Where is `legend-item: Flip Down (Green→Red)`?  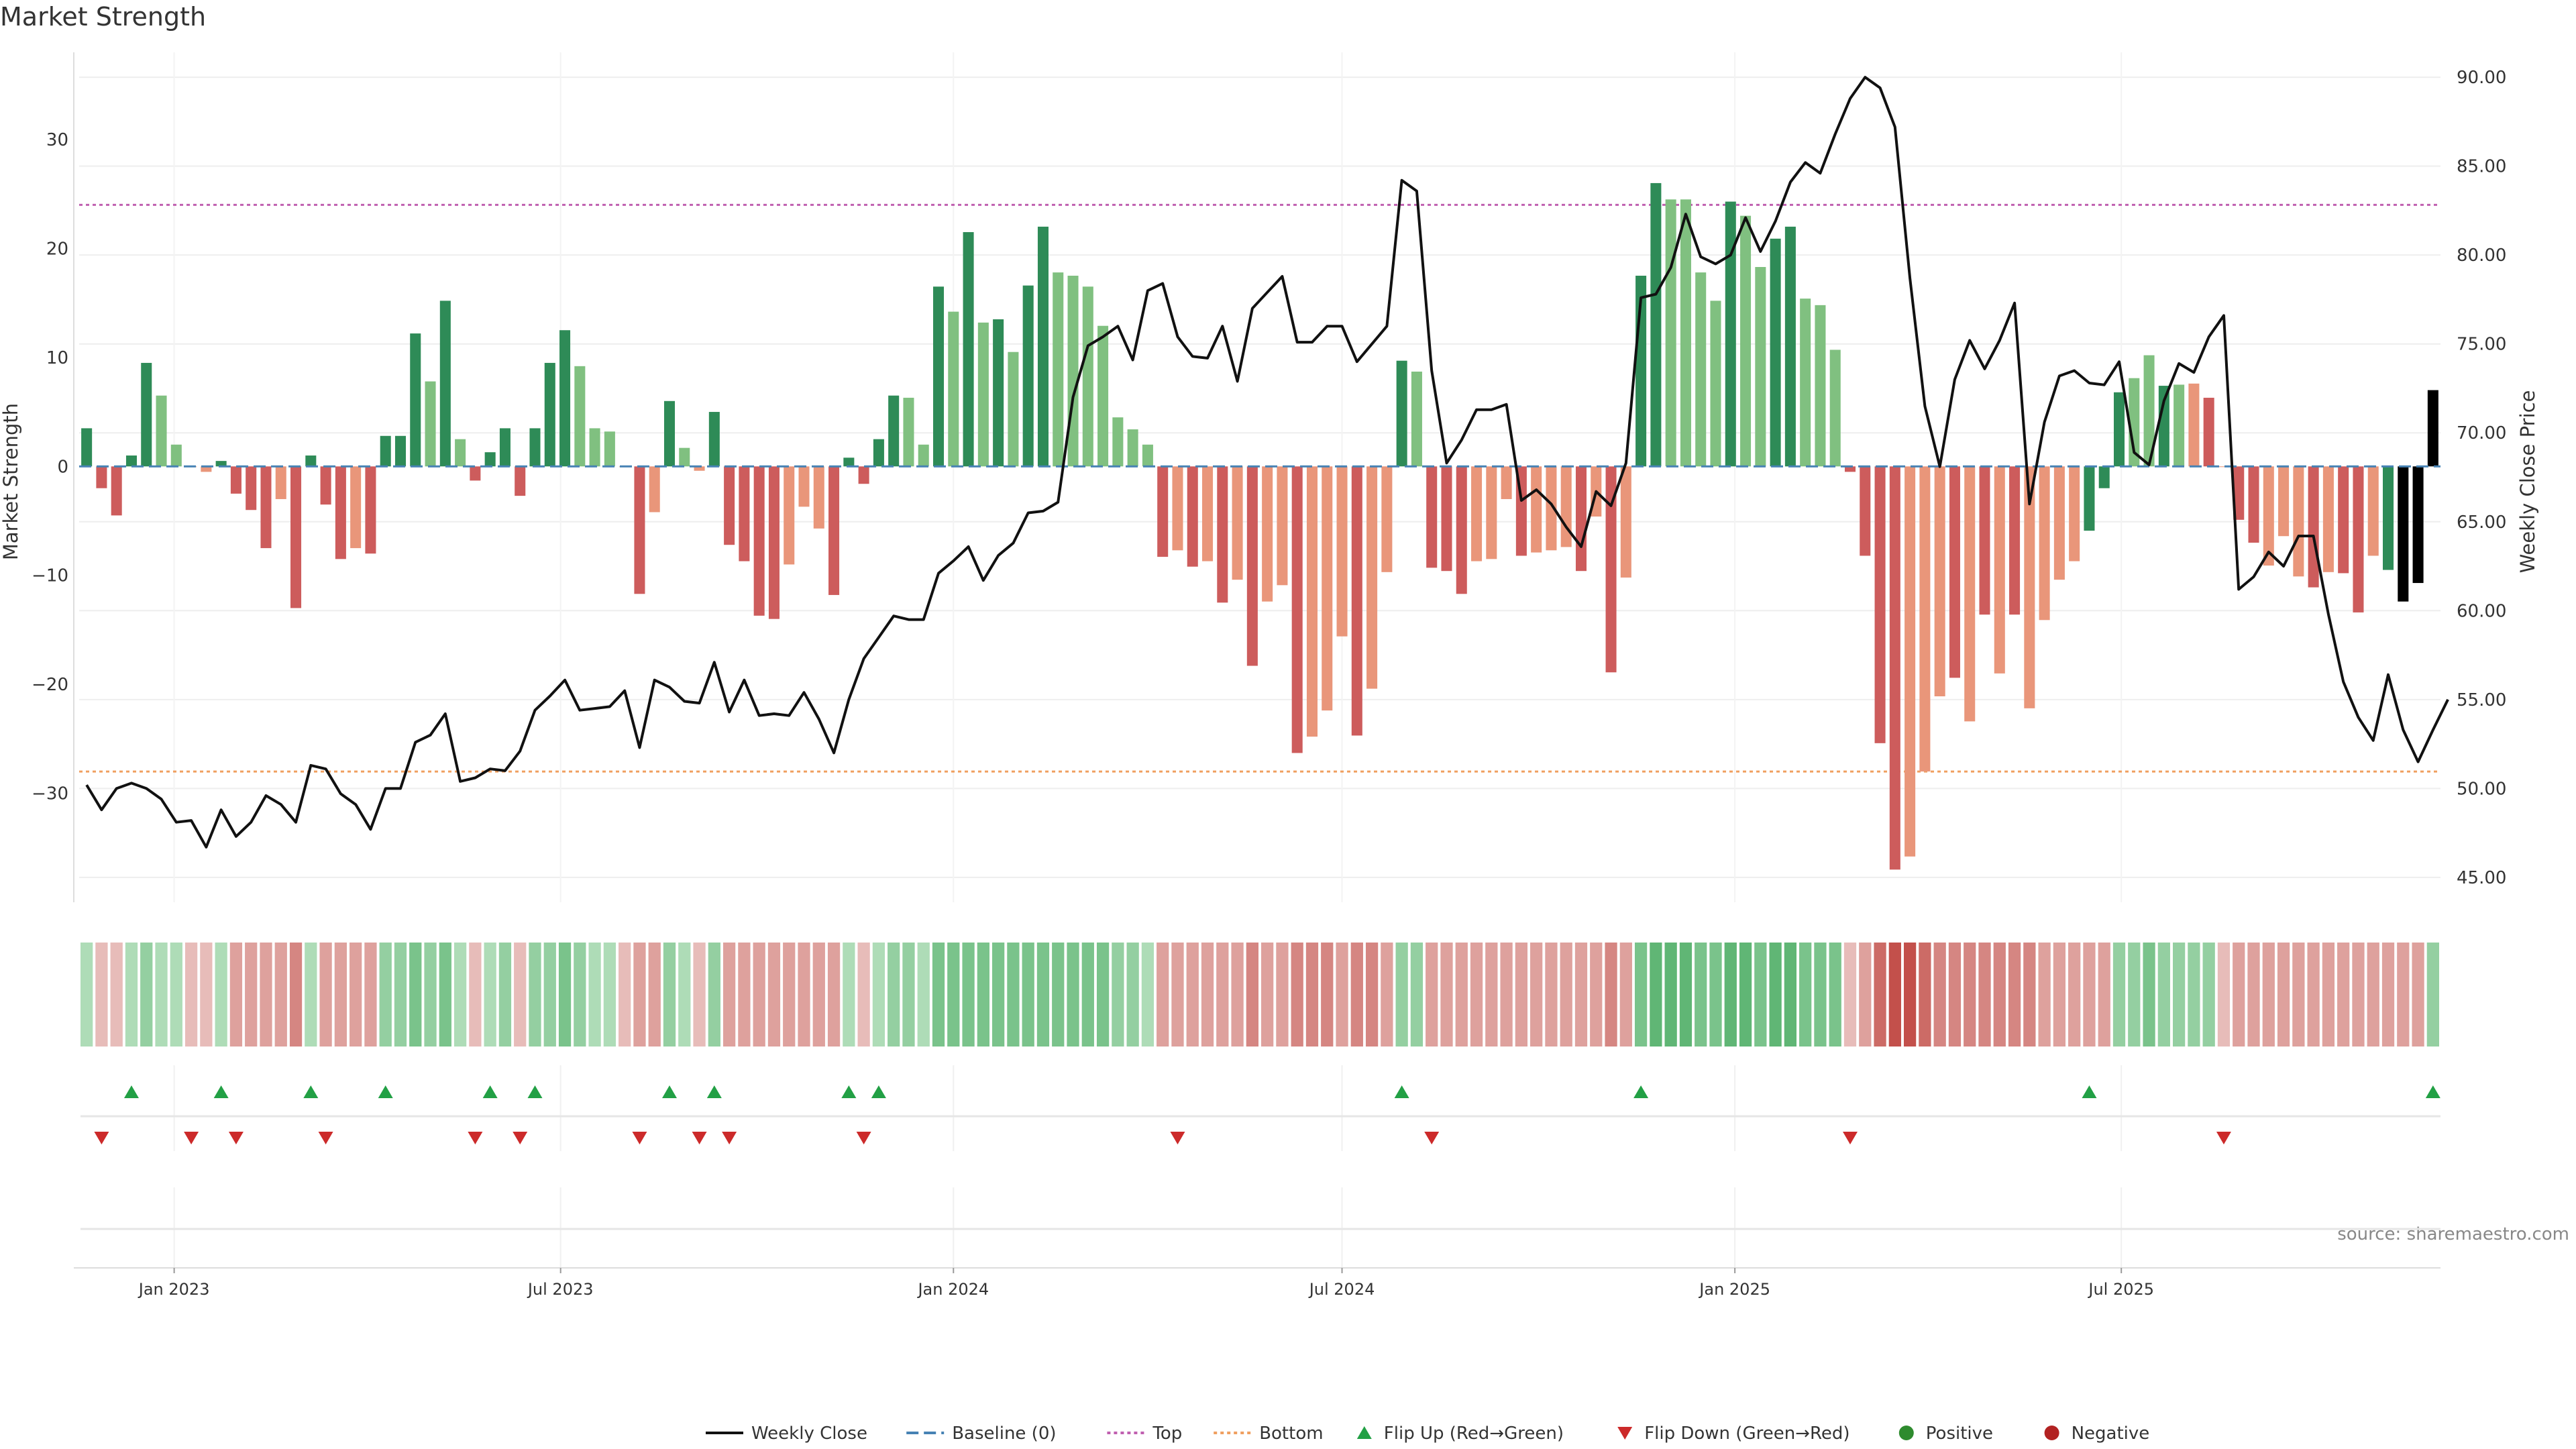 legend-item: Flip Down (Green→Red) is located at coordinates (1733, 1434).